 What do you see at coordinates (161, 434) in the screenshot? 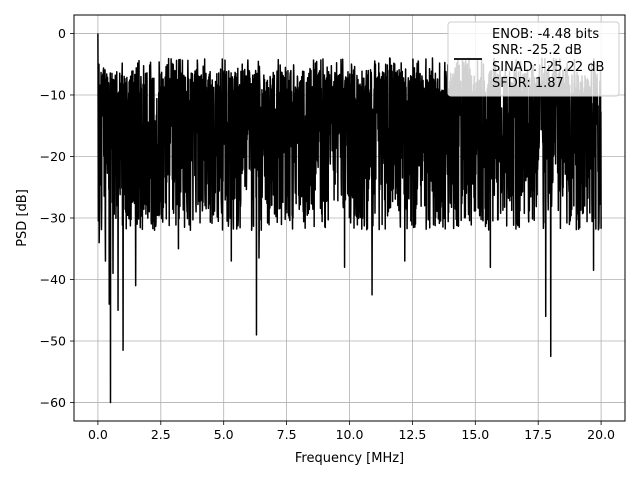
I see `x-tick-label: 2.5` at bounding box center [161, 434].